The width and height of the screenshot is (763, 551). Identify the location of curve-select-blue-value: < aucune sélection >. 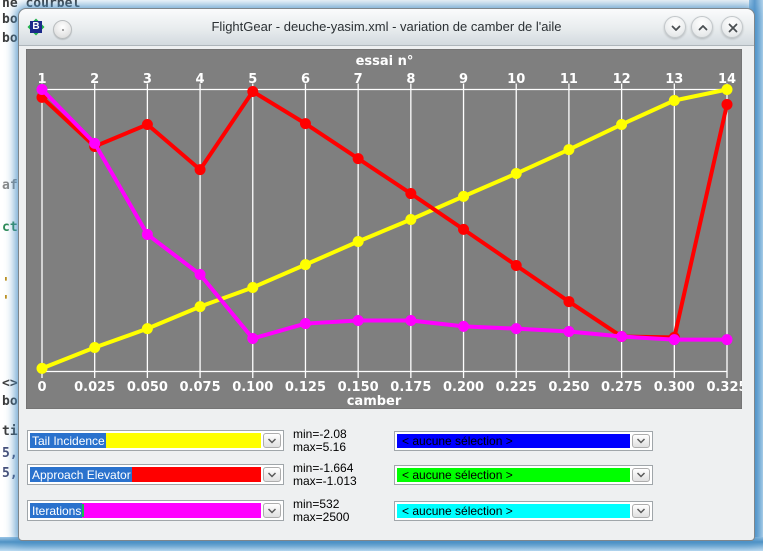
(513, 441).